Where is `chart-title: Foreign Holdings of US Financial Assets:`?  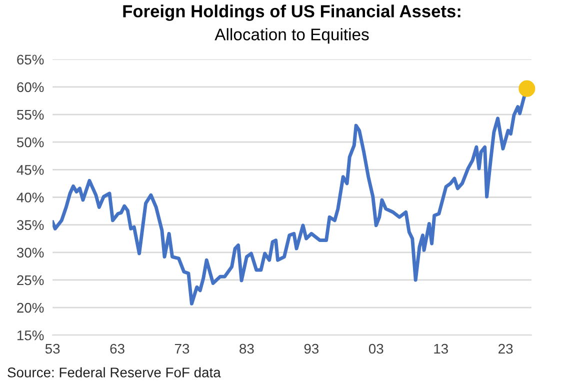 chart-title: Foreign Holdings of US Financial Assets: is located at coordinates (291, 12).